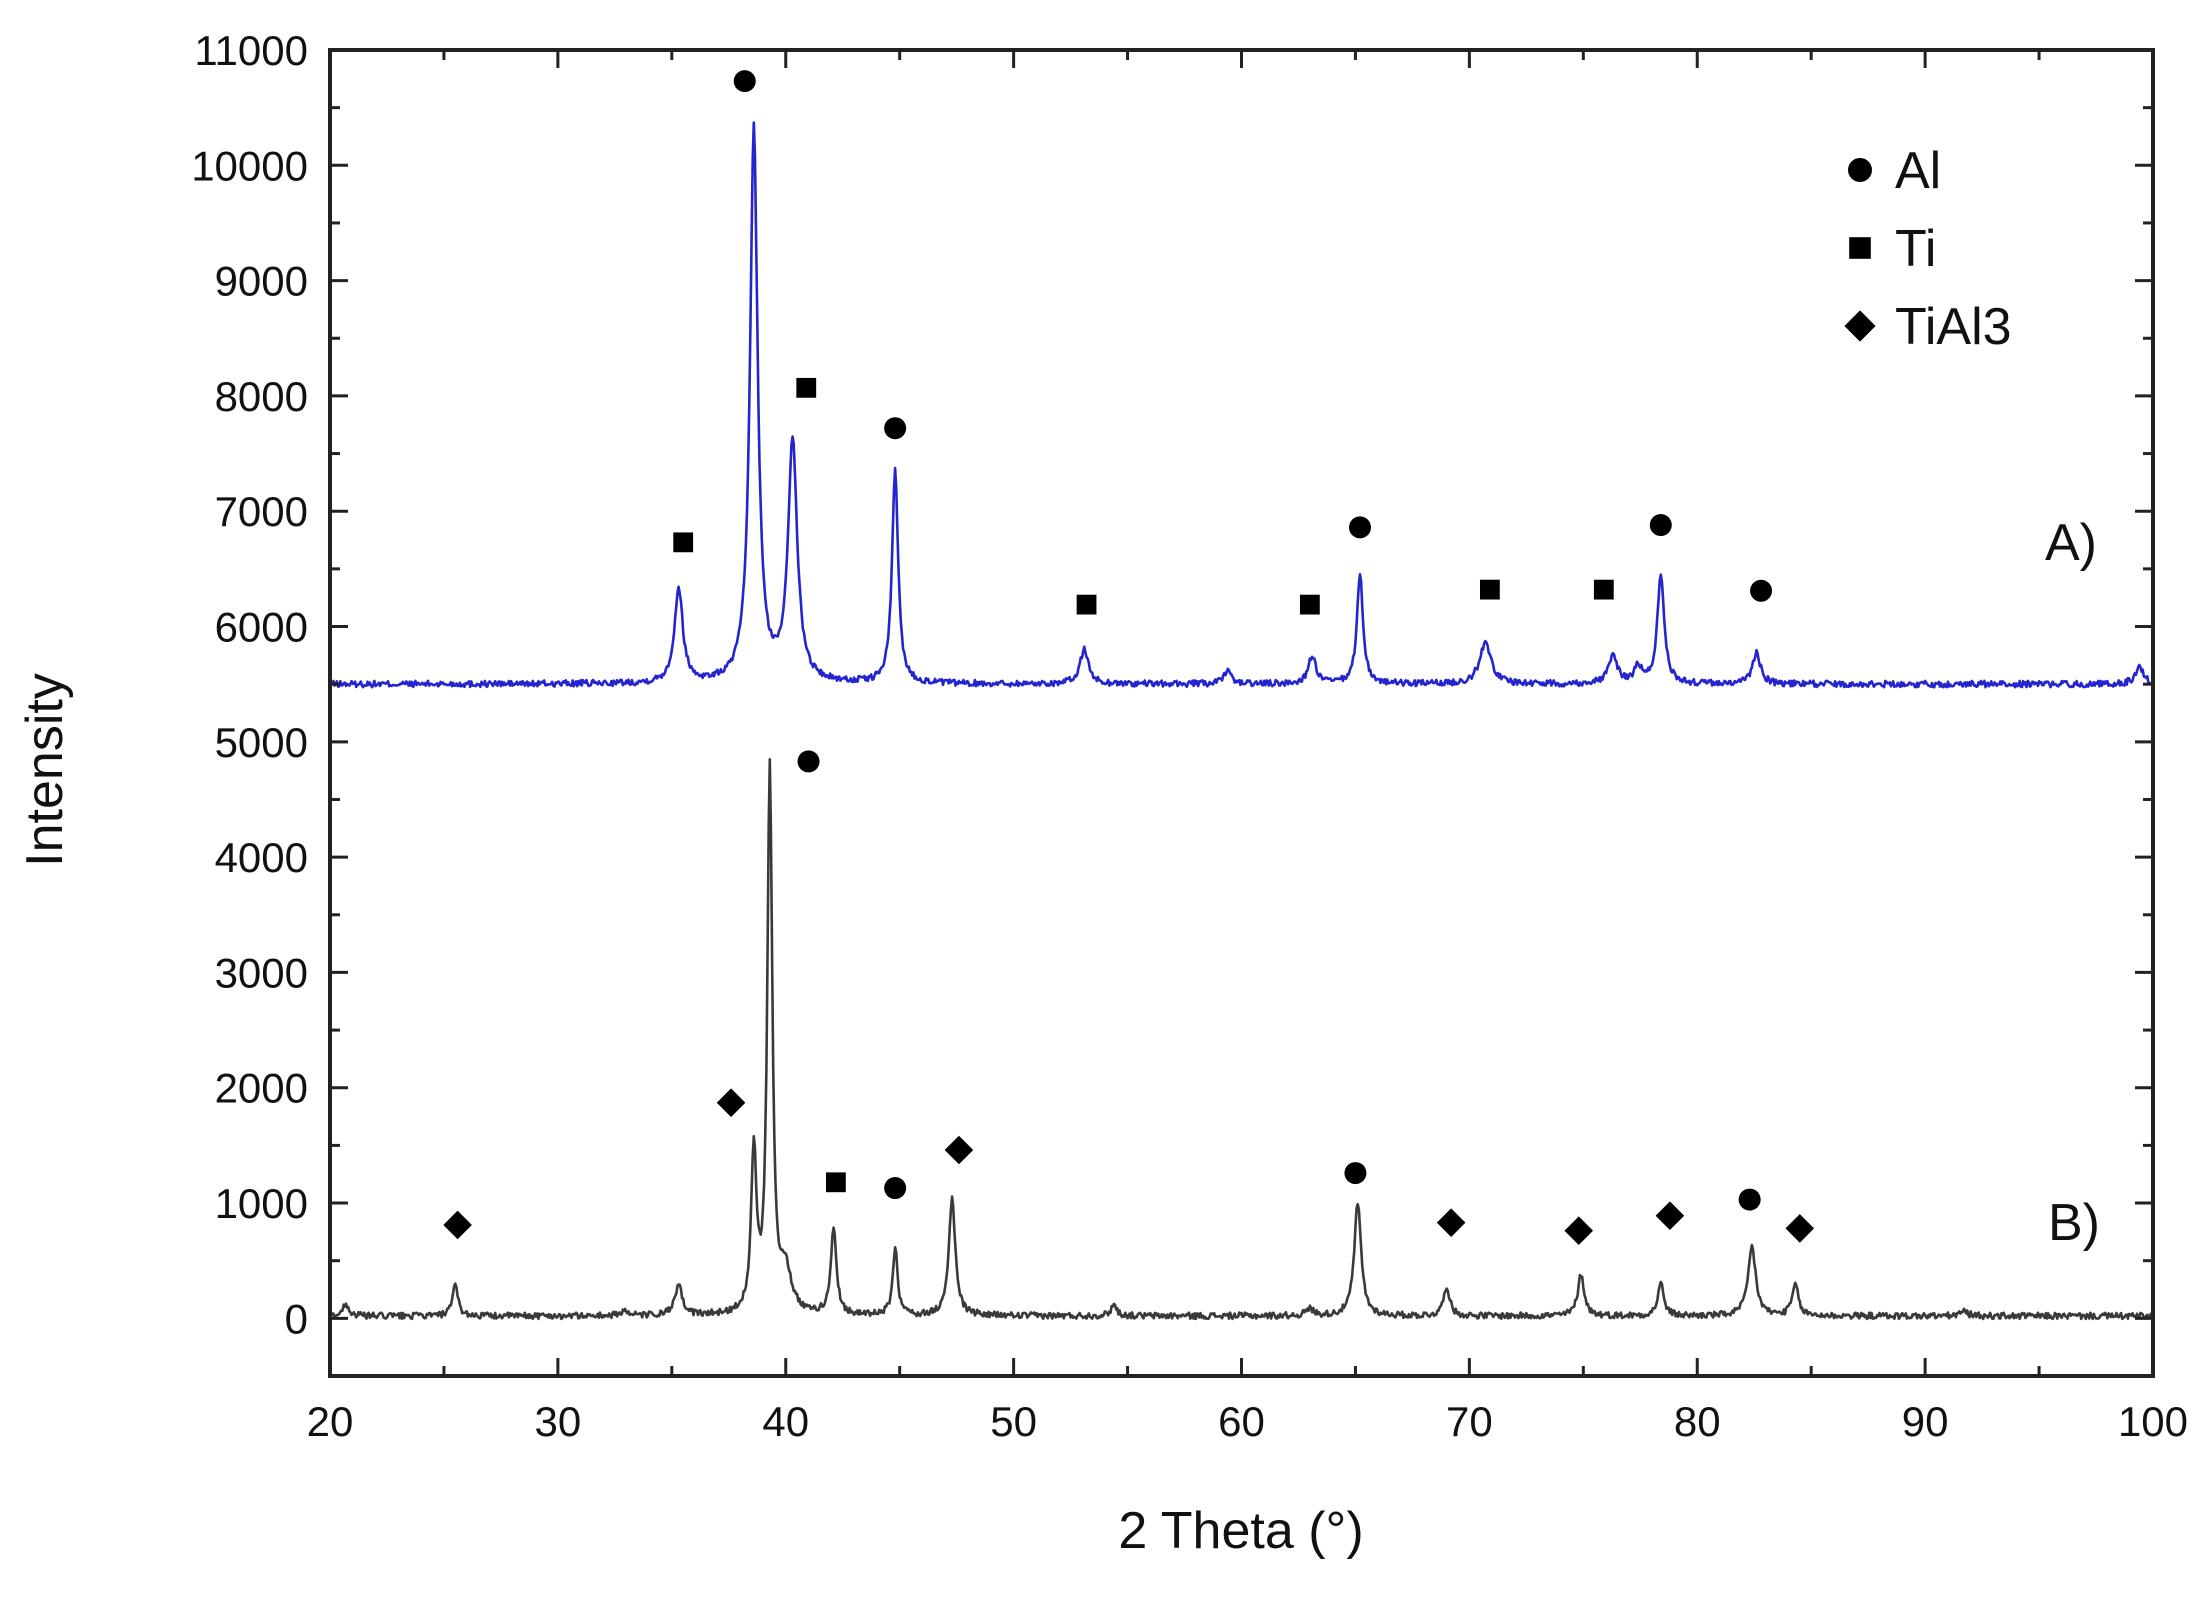 Image resolution: width=2209 pixels, height=1599 pixels. I want to click on y-tick-label: 4000, so click(261, 857).